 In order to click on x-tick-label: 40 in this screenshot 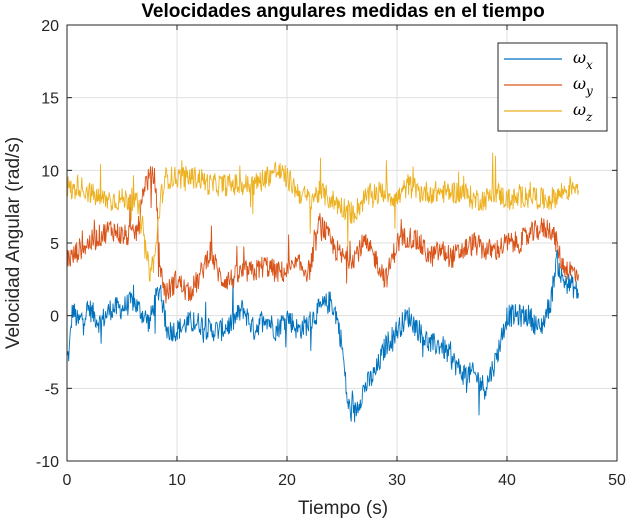, I will do `click(507, 480)`.